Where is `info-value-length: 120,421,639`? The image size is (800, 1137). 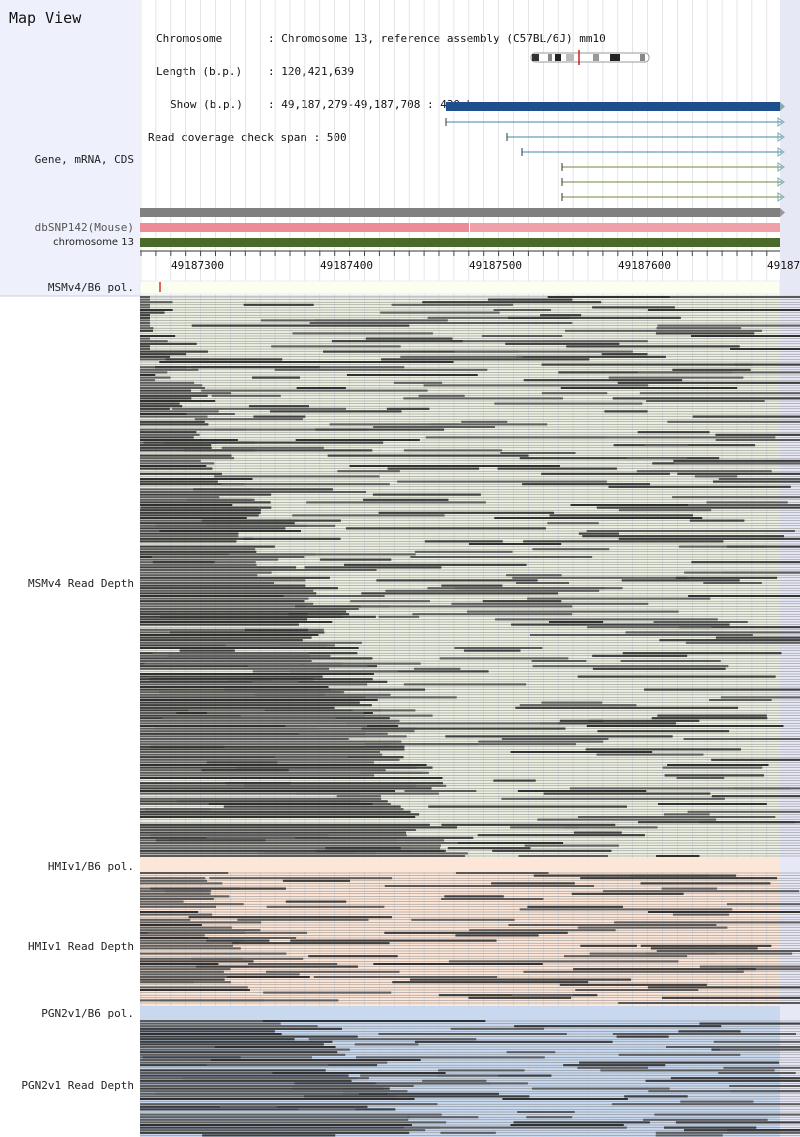
info-value-length: 120,421,639 is located at coordinates (318, 71).